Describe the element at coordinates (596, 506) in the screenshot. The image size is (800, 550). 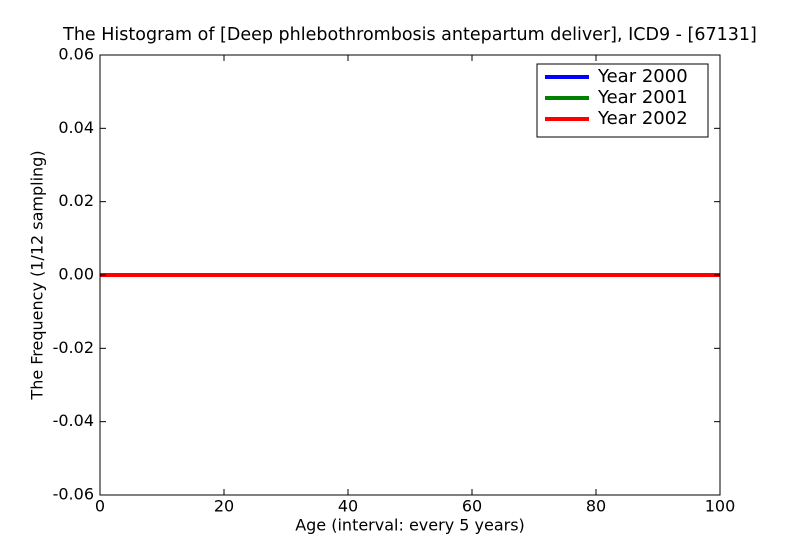
I see `x-tick-label: 80` at that location.